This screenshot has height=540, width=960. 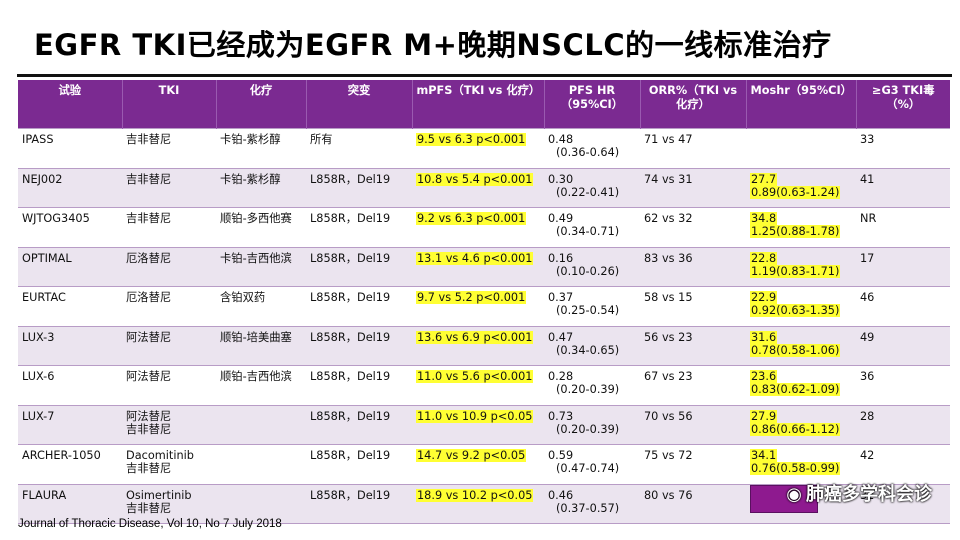 I want to click on cell-pfs-hr: 0.49 (0.34-0.71), so click(x=592, y=227).